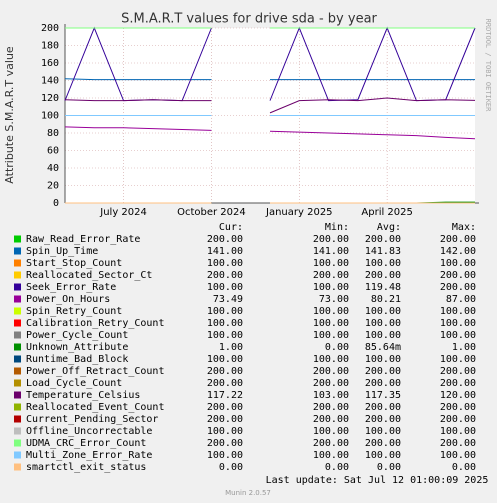 The image size is (497, 503). What do you see at coordinates (249, 19) in the screenshot?
I see `chart-title: S.M.A.R.T values for drive sda - by year` at bounding box center [249, 19].